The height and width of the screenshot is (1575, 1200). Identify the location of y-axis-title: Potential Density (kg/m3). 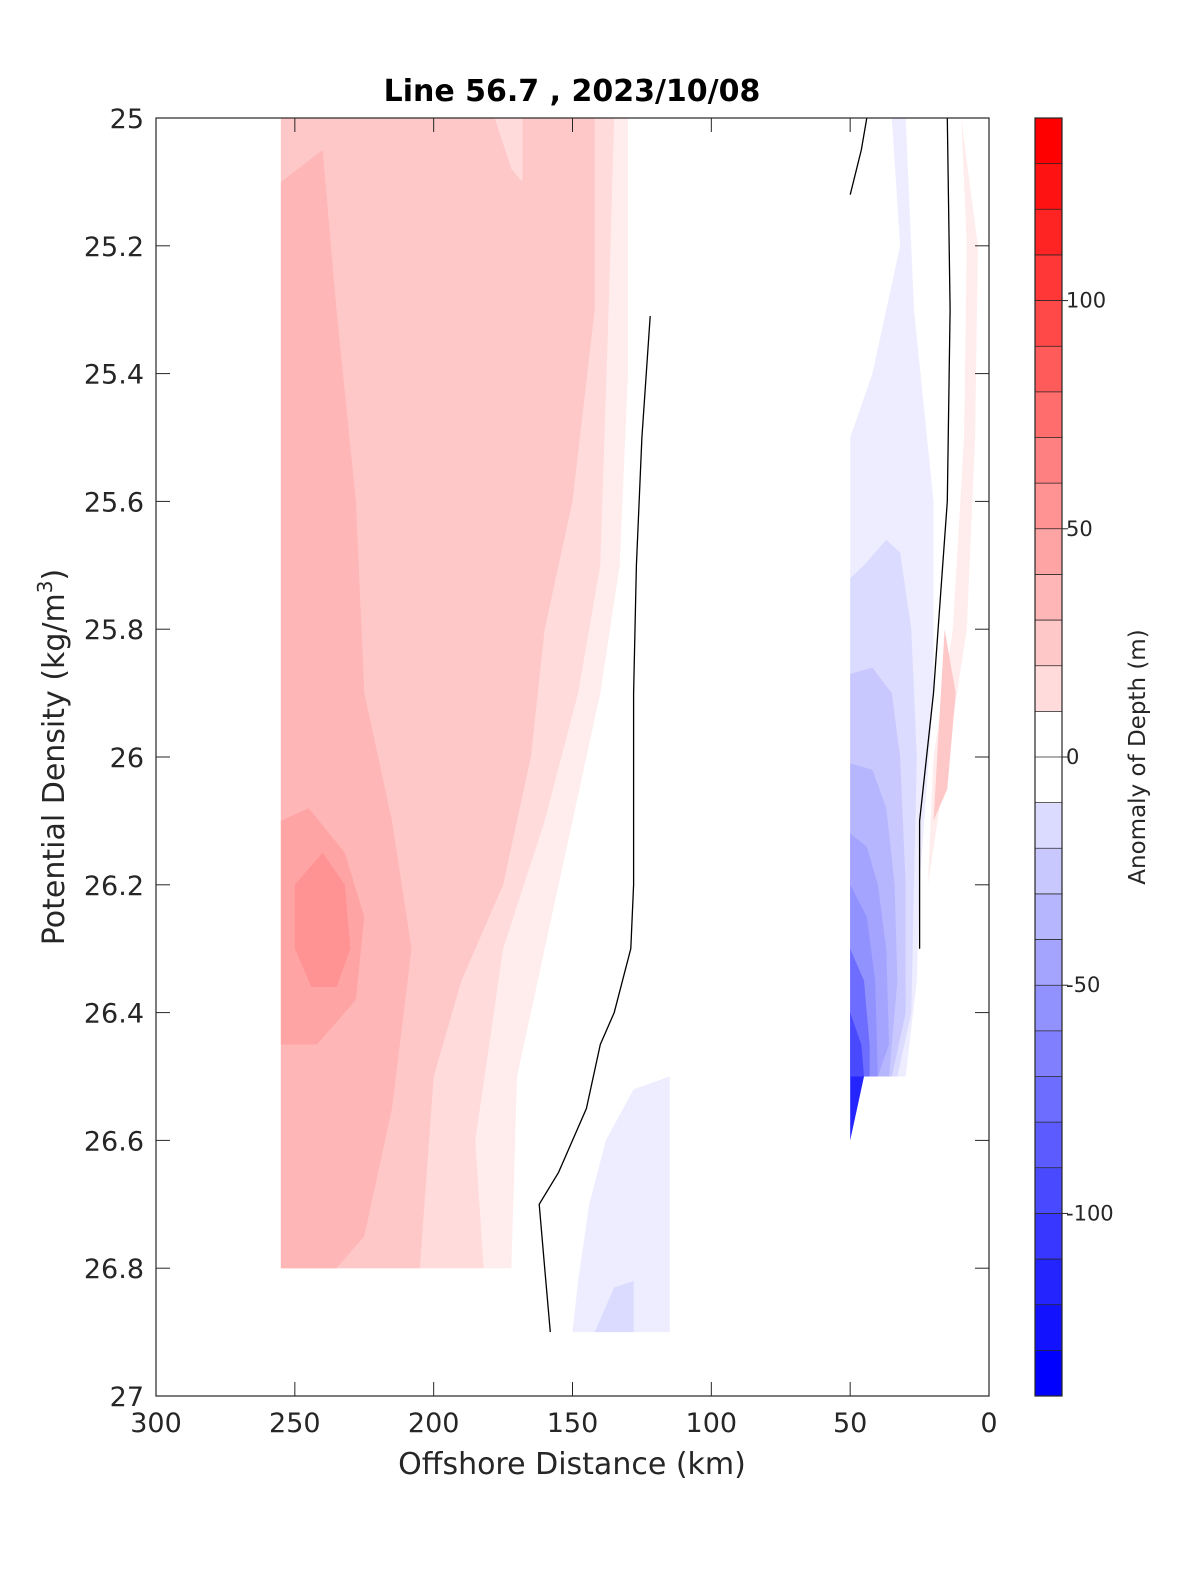
(52, 757).